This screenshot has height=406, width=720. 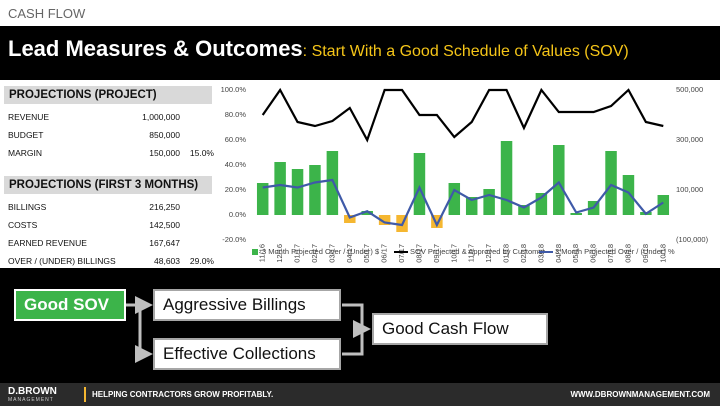 I want to click on table-cell: MARGIN, so click(x=25, y=153).